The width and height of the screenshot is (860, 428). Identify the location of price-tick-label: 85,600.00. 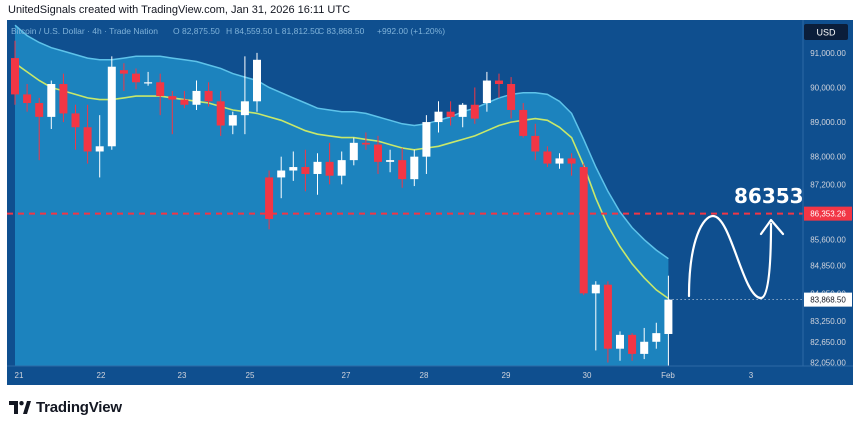
(828, 240).